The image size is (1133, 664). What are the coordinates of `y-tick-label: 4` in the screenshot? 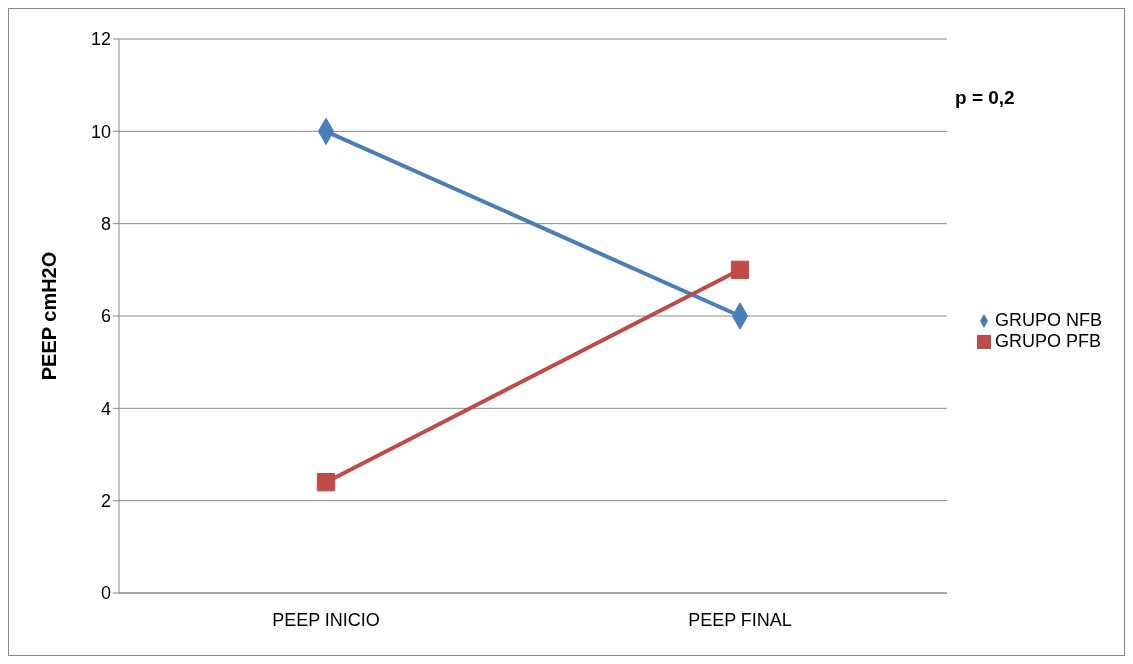 It's located at (105, 408).